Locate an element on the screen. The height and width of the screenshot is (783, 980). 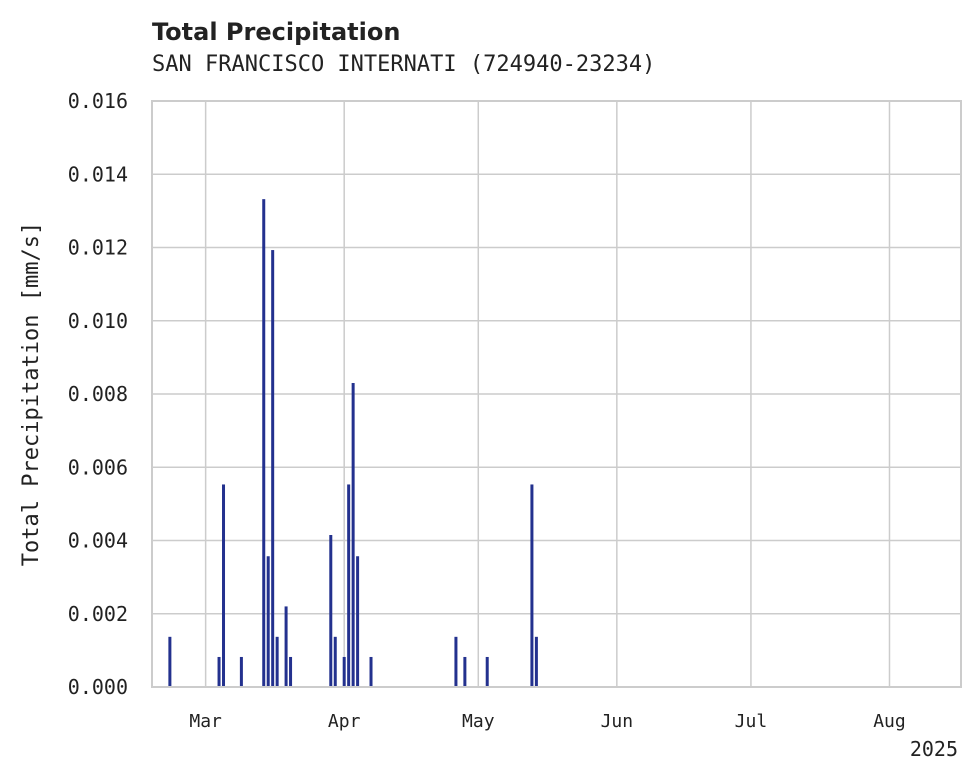
chart-title: Total Precipitation is located at coordinates (276, 32).